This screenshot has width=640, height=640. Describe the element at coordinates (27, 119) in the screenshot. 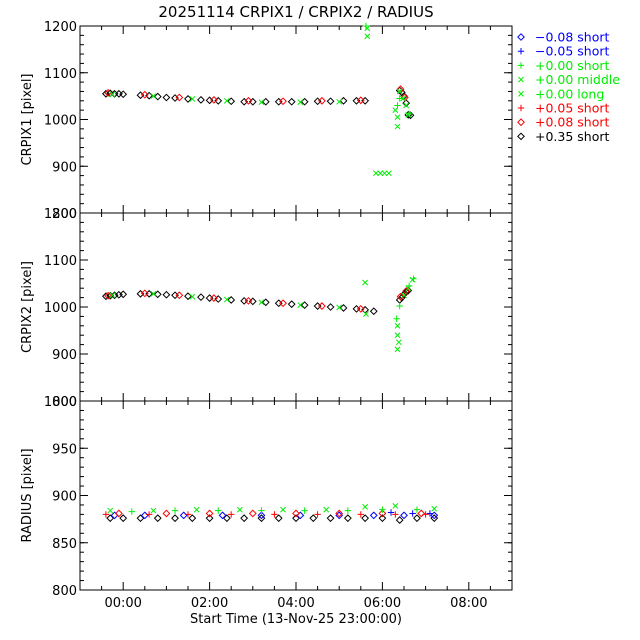

I see `y-axis-label: CRPIX1 [pixel]` at that location.